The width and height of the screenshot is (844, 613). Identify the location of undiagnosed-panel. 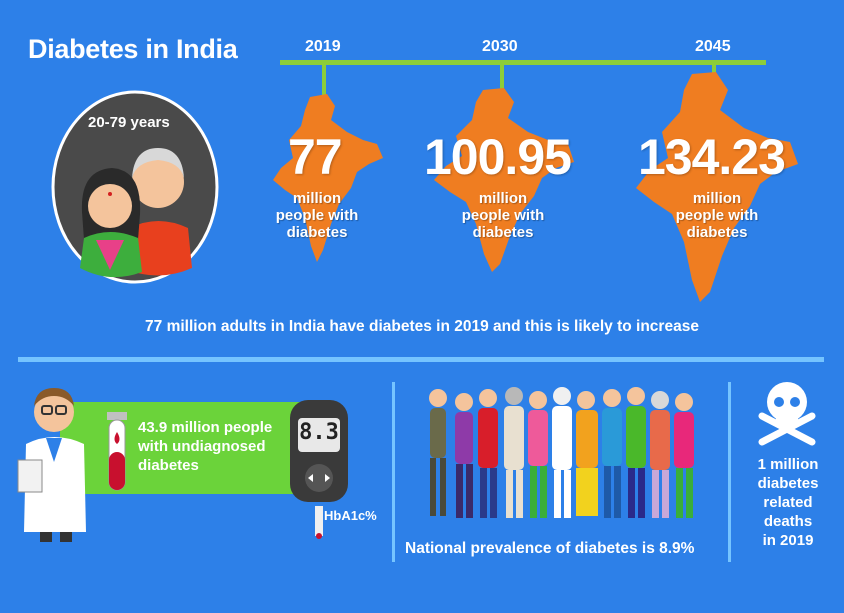
(185, 448).